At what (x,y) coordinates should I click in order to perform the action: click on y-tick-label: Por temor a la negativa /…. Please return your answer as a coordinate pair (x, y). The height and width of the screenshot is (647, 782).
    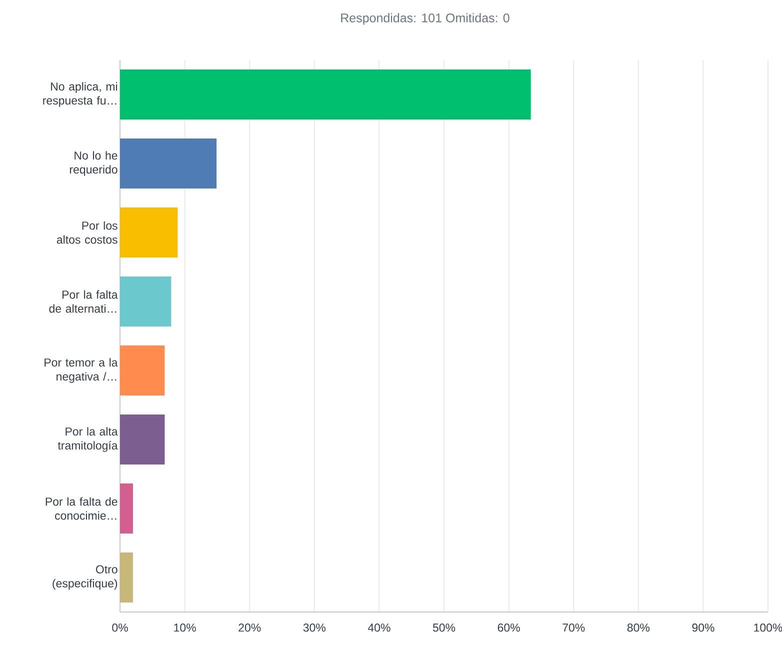
    Looking at the image, I should click on (81, 370).